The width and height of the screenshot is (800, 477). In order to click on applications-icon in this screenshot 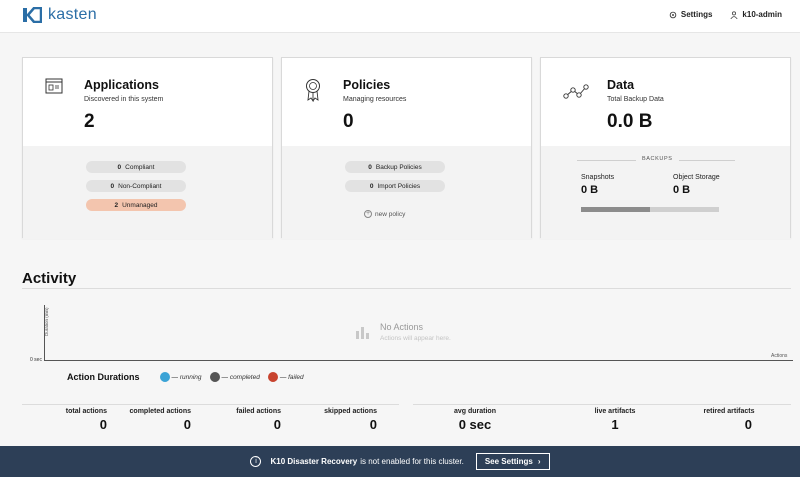, I will do `click(54, 86)`.